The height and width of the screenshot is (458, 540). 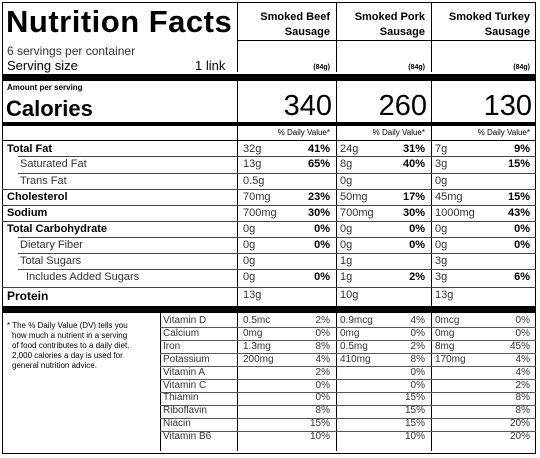 I want to click on nutrient-label: Total Fat, so click(x=30, y=149).